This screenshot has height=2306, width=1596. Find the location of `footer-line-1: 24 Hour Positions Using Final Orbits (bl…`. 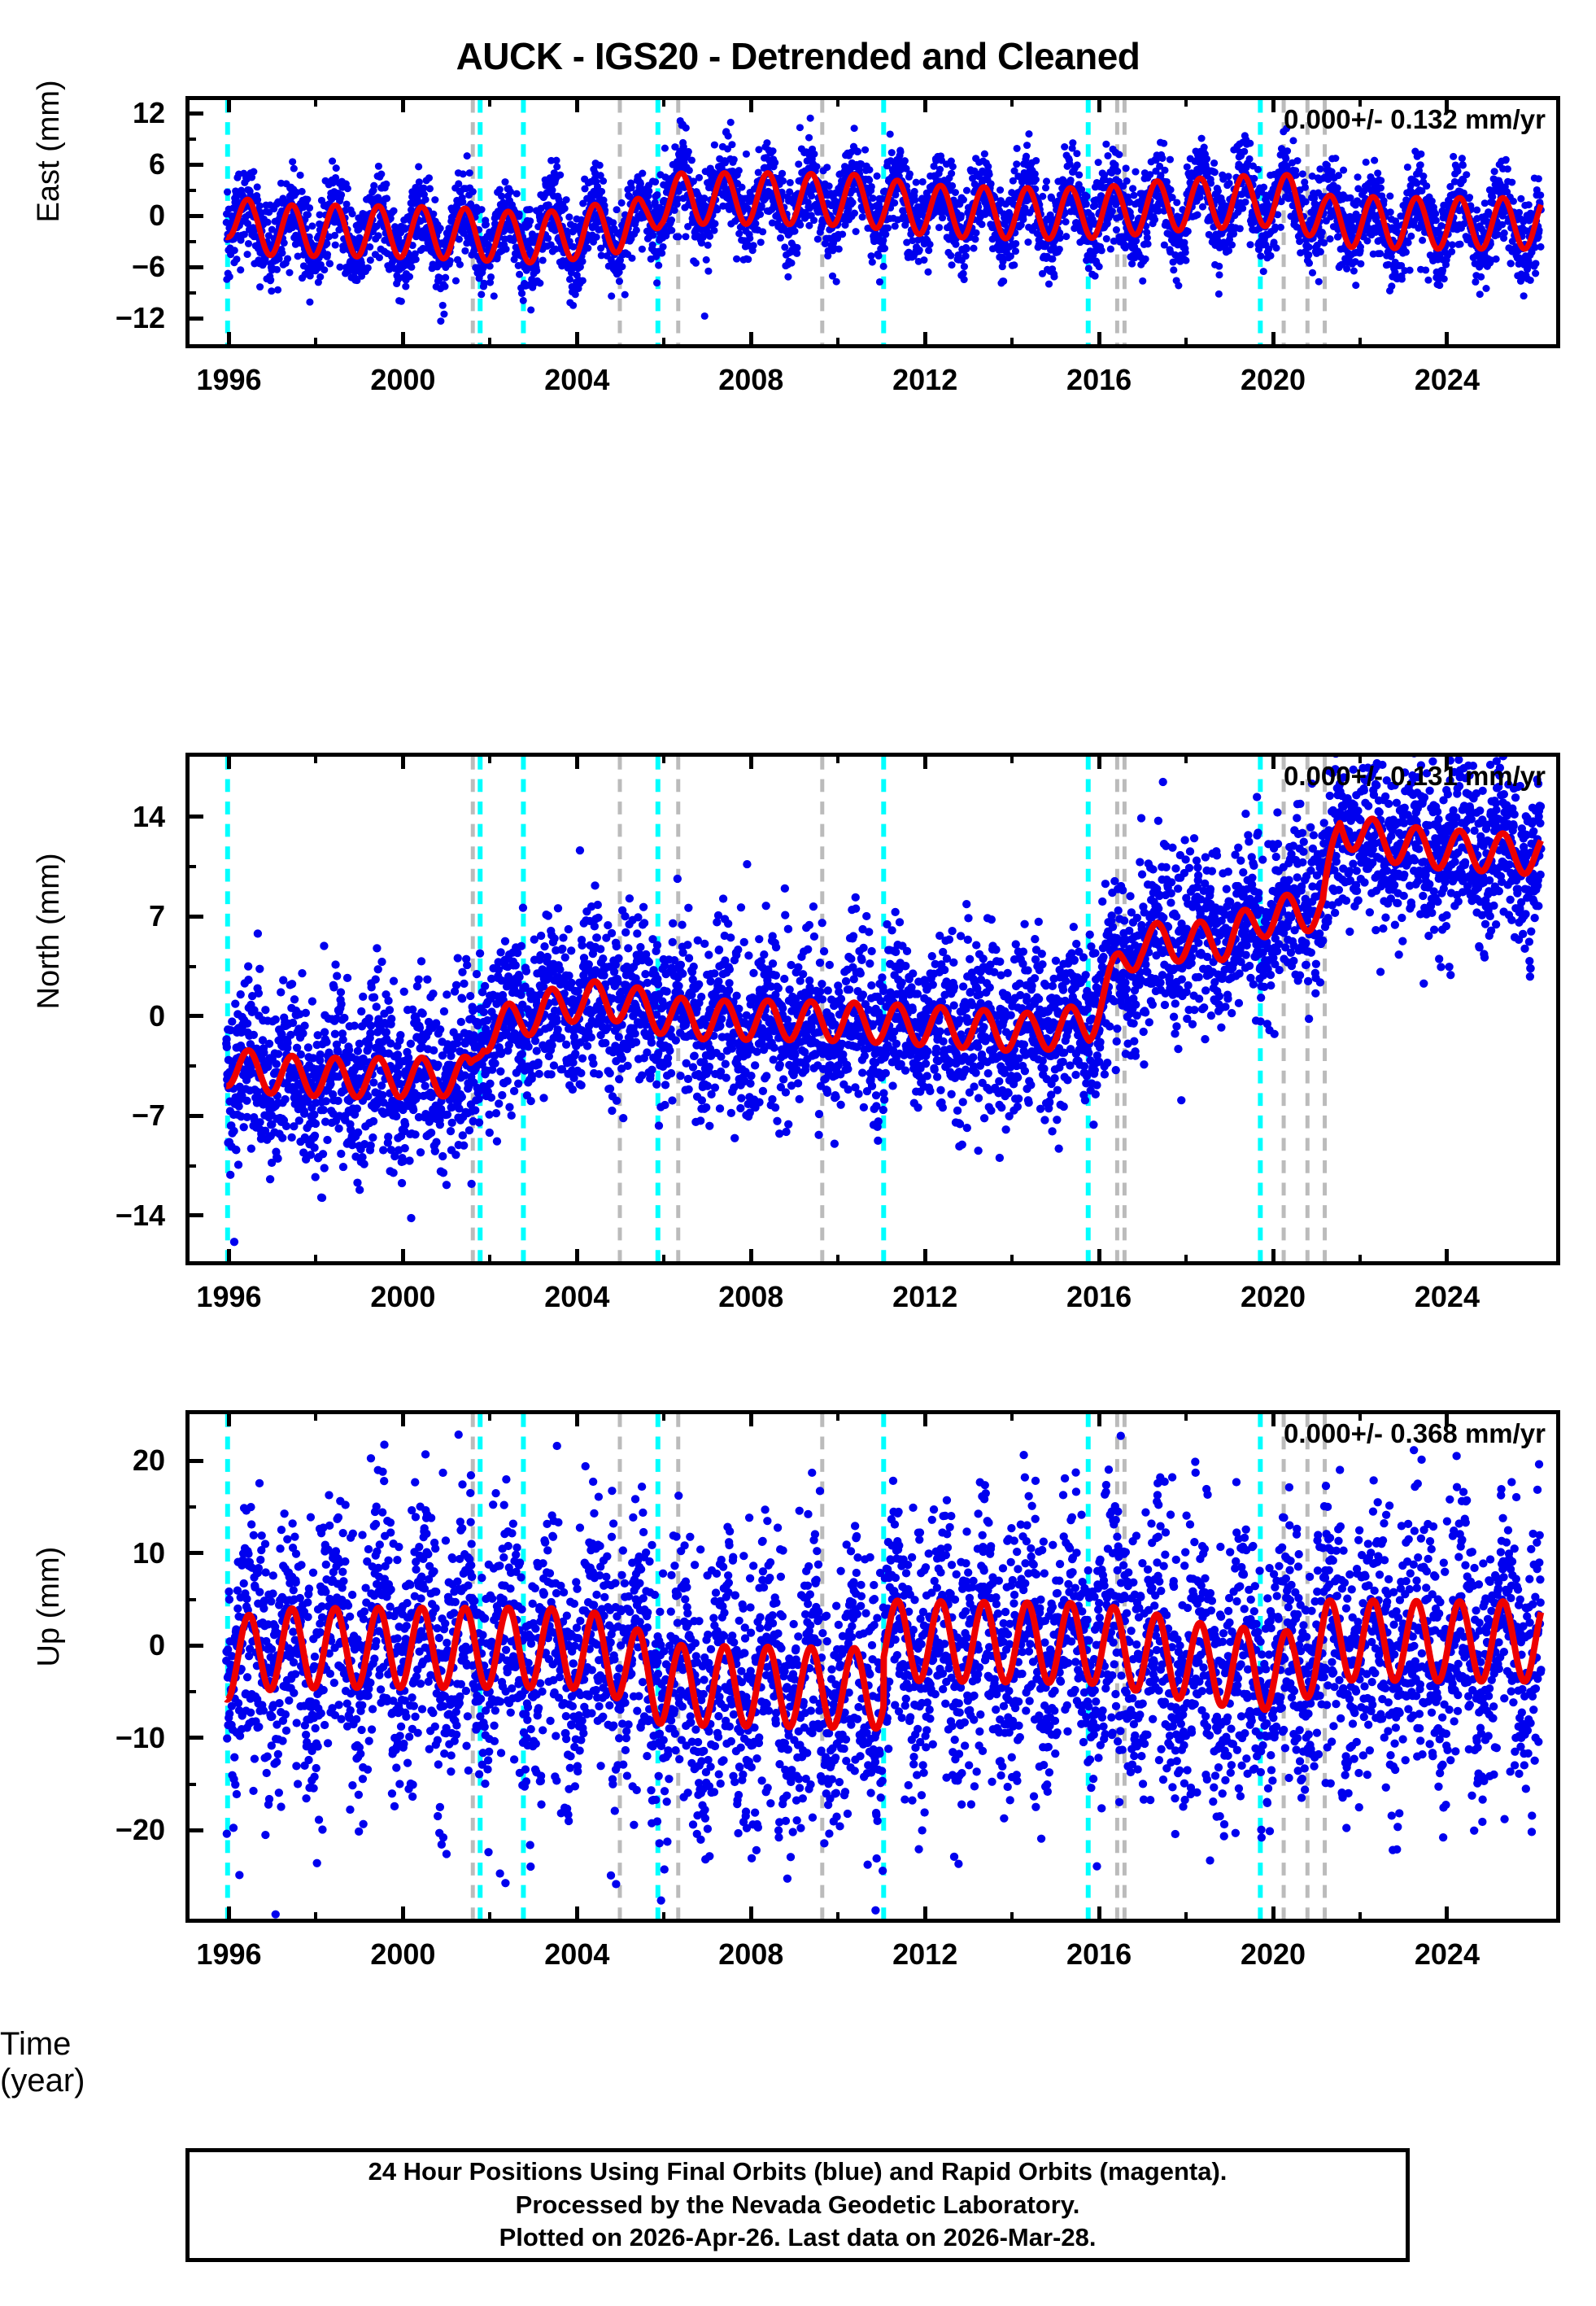

footer-line-1: 24 Hour Positions Using Final Orbits (bl… is located at coordinates (798, 2171).